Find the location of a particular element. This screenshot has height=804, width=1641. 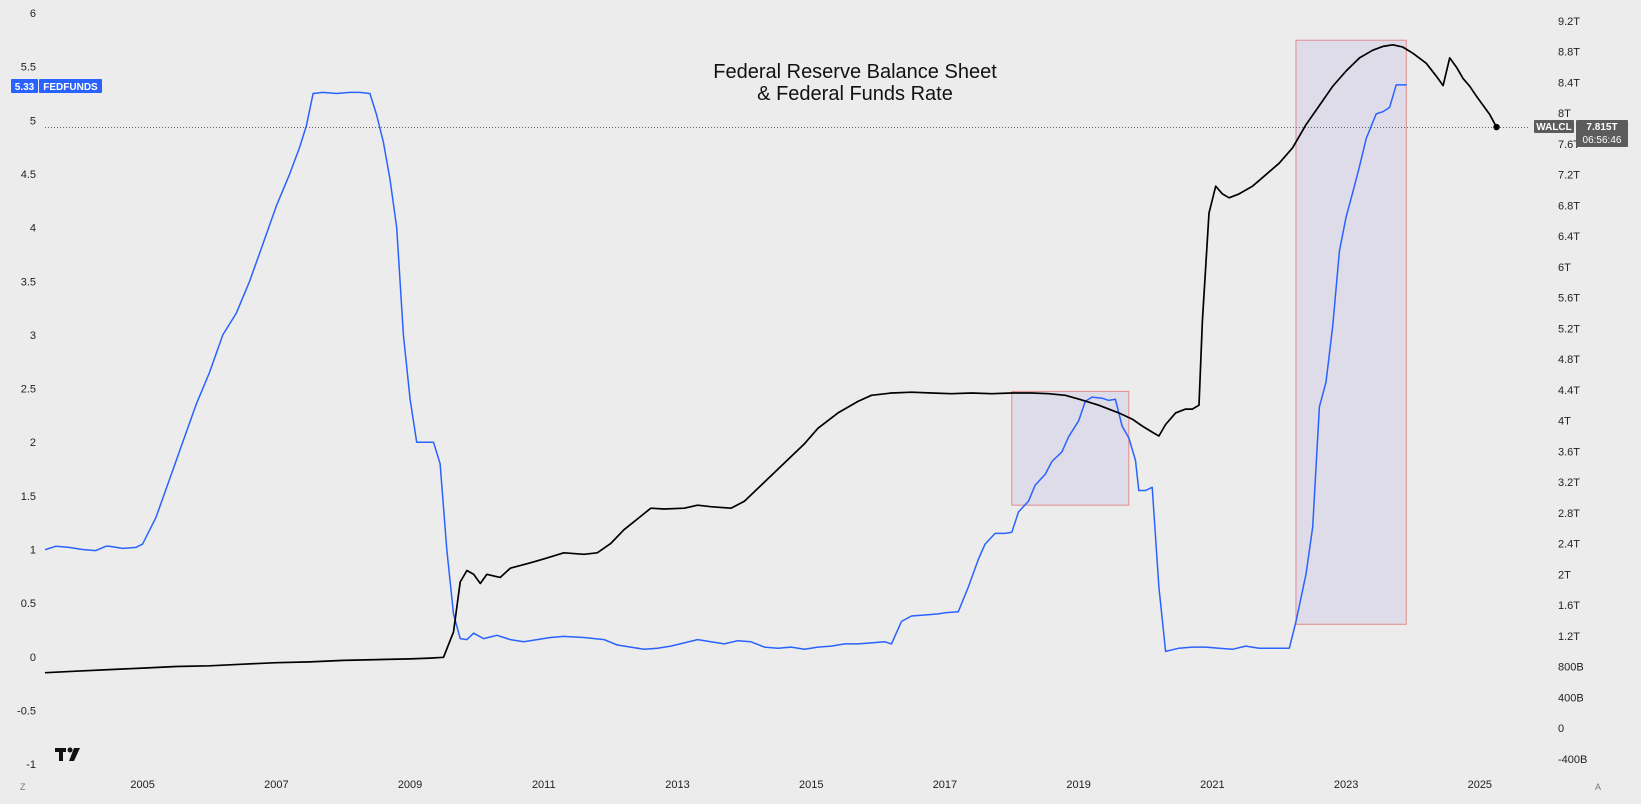

right-axis-tick-label: 3.2T is located at coordinates (1569, 483).